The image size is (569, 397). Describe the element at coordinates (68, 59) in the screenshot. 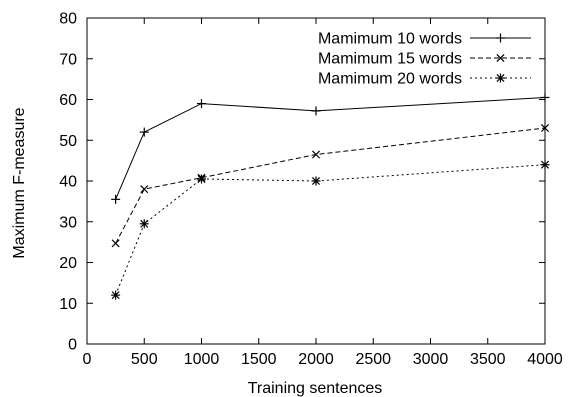

I see `y-tick-label: 70` at that location.